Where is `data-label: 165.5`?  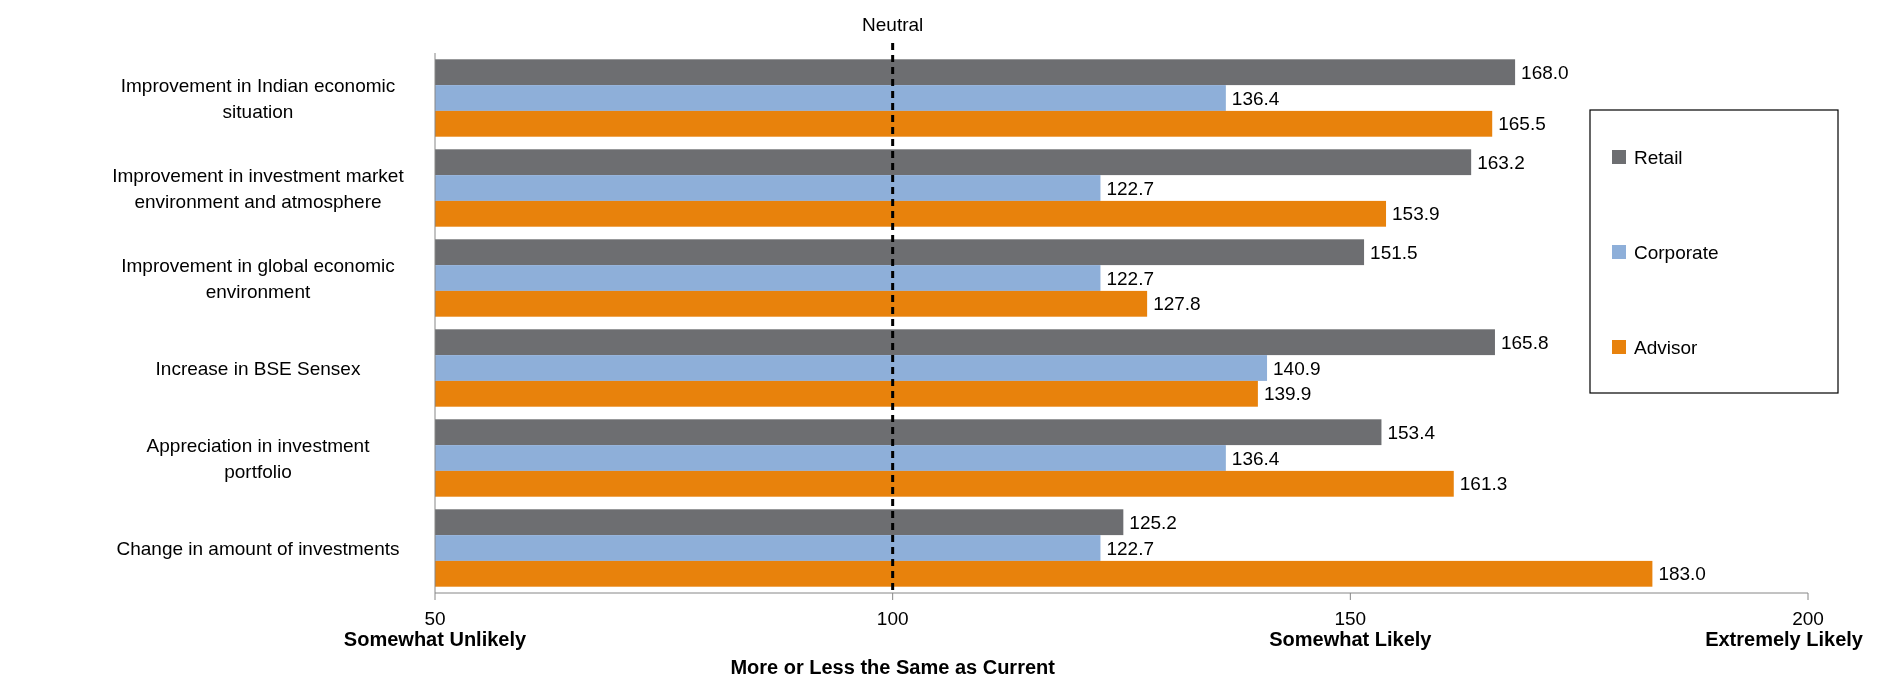
data-label: 165.5 is located at coordinates (1522, 124).